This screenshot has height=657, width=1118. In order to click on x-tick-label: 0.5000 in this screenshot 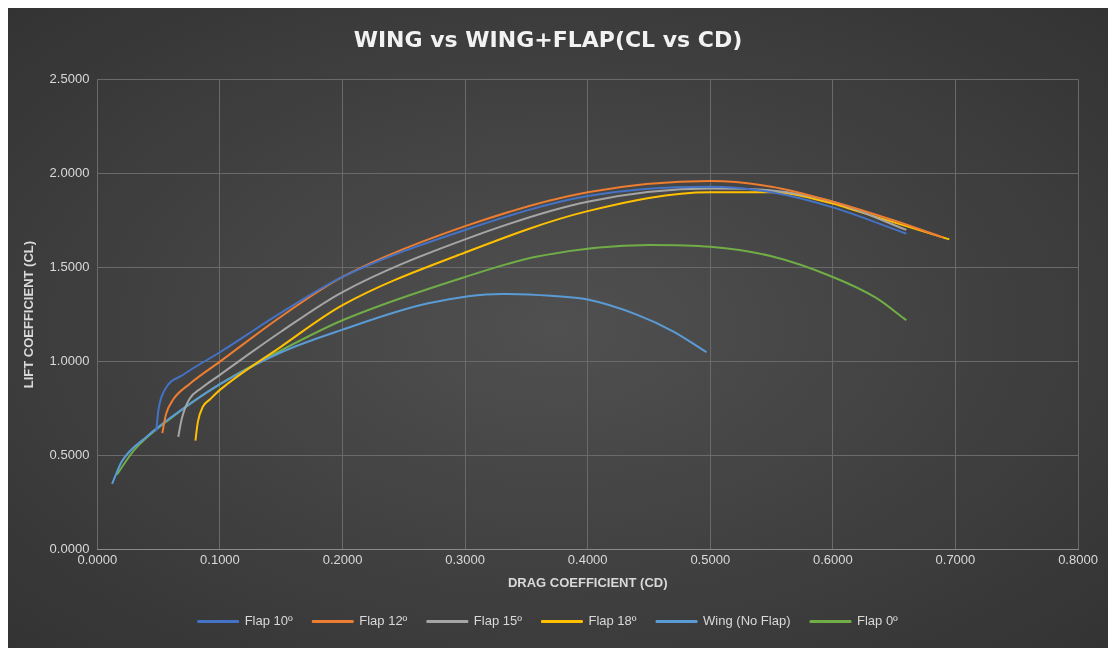, I will do `click(710, 560)`.